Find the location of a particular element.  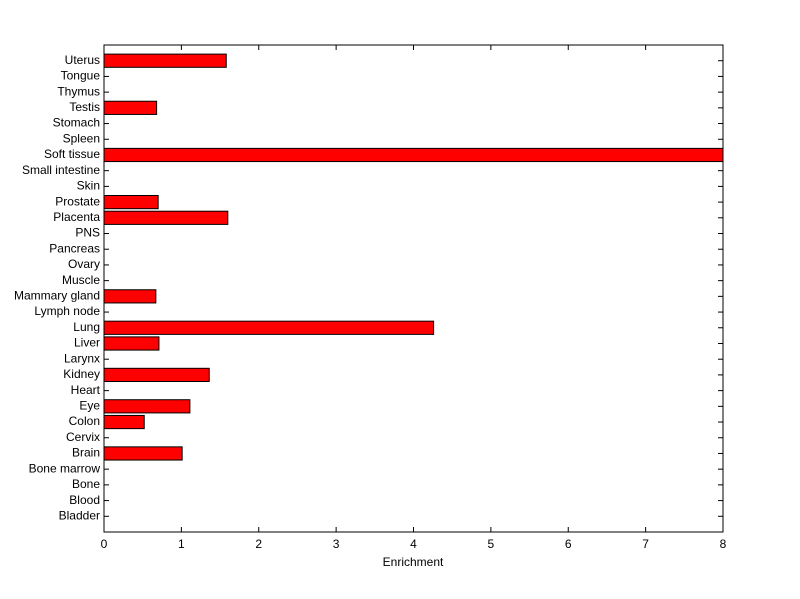

x-tick-label: 8 is located at coordinates (723, 544).